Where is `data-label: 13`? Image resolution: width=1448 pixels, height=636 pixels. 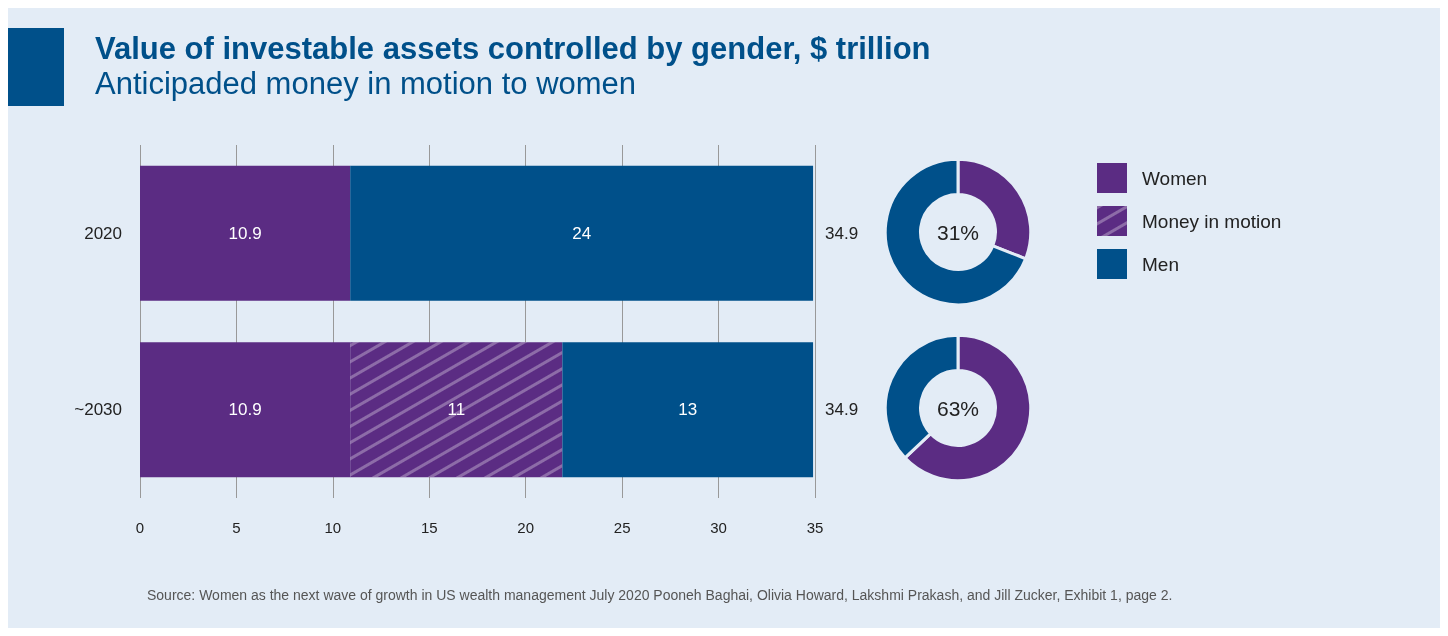 data-label: 13 is located at coordinates (688, 410).